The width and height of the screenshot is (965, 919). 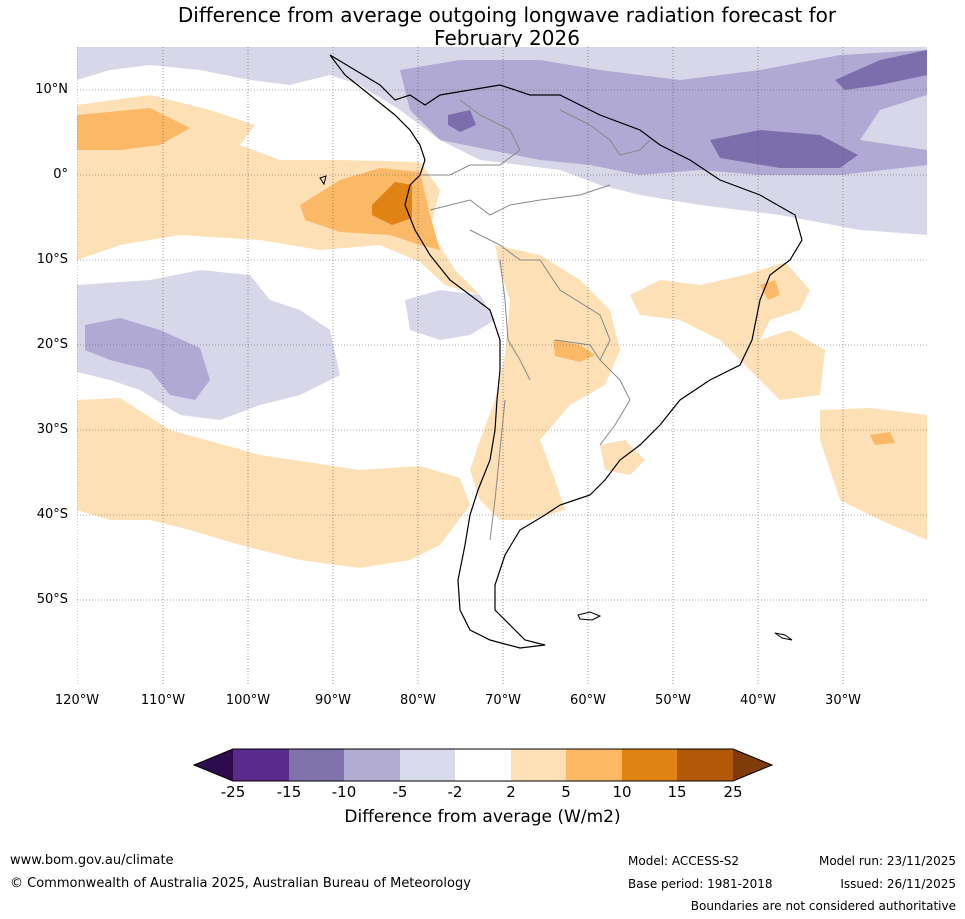 I want to click on lon-label-90w: 90°W, so click(x=333, y=700).